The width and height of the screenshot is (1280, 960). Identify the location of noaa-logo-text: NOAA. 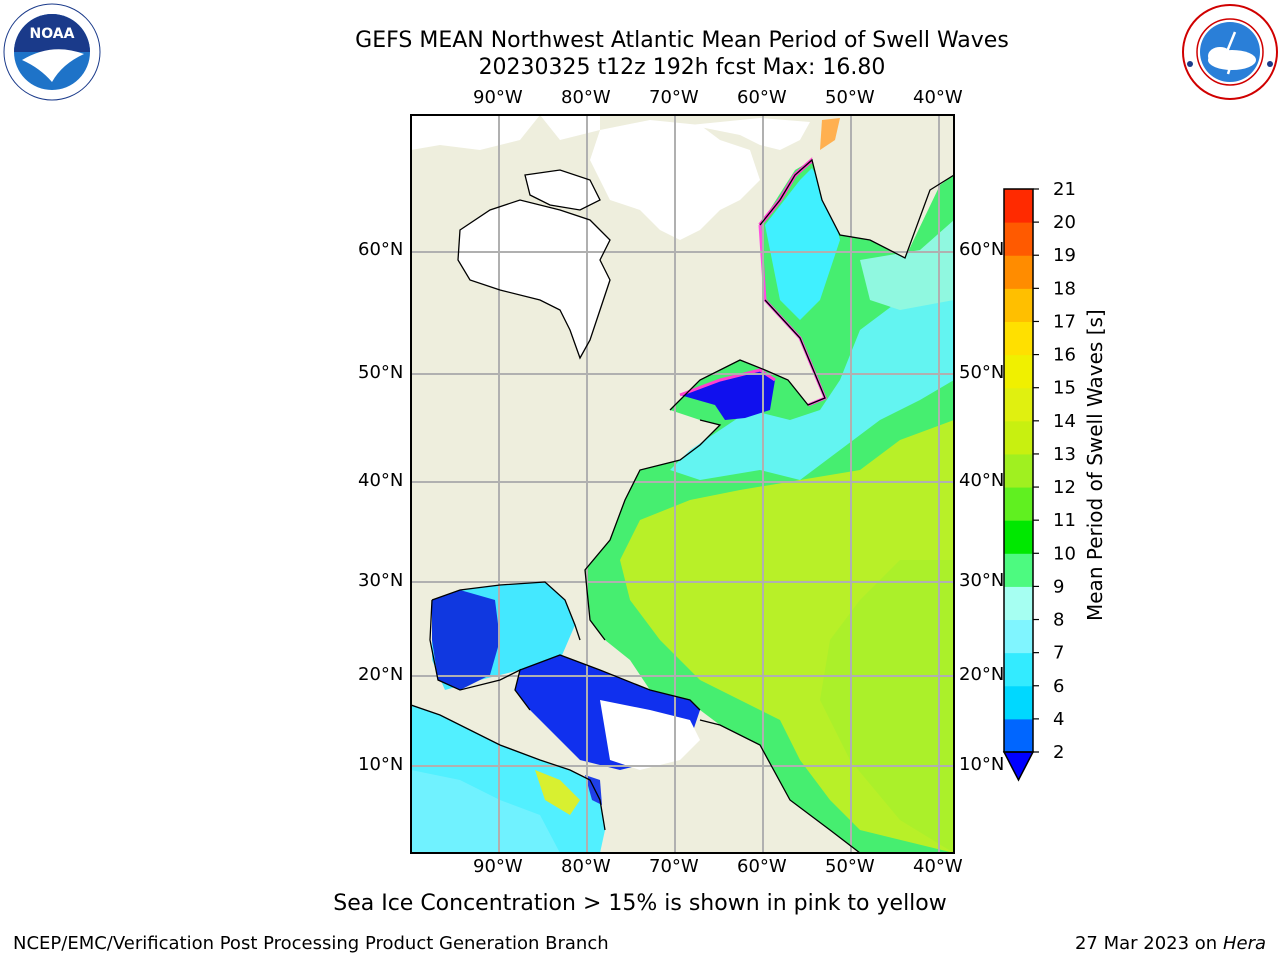
(52, 34).